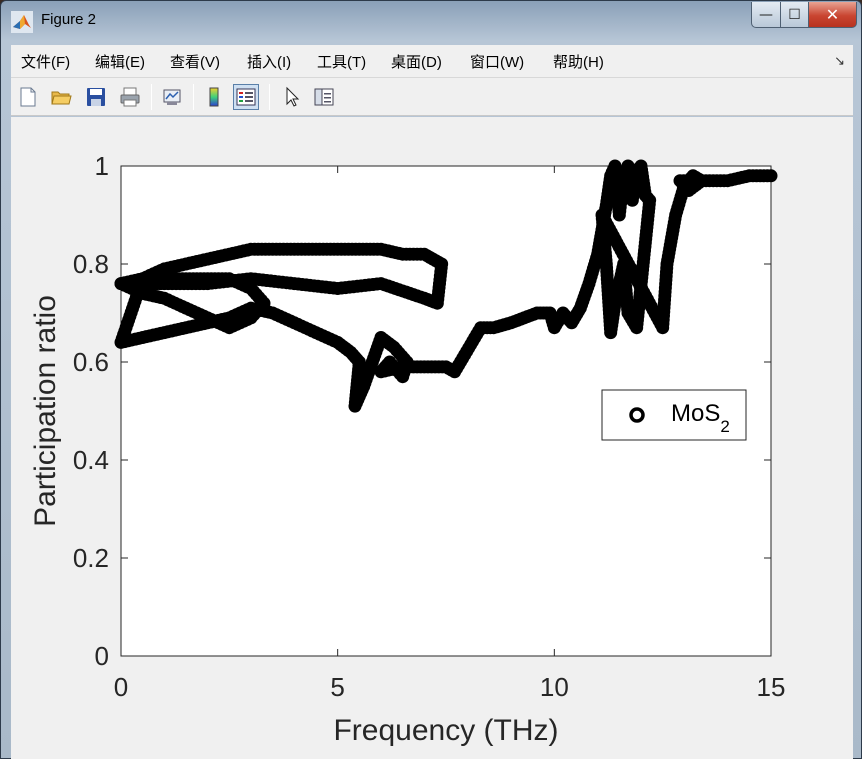 Image resolution: width=862 pixels, height=759 pixels. Describe the element at coordinates (445, 730) in the screenshot. I see `x-axis-label: Frequency (THz)` at that location.